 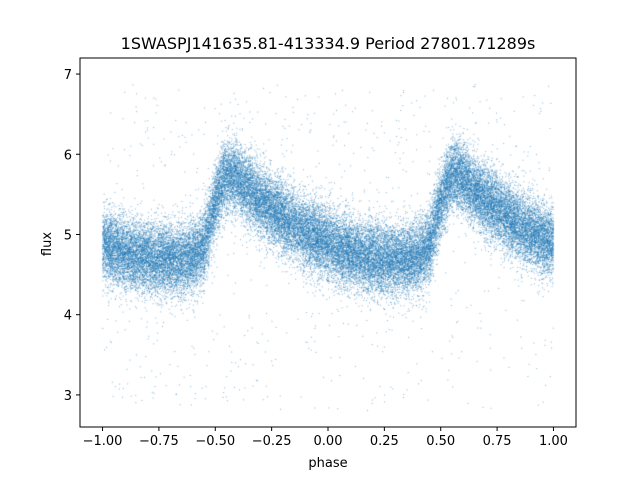 What do you see at coordinates (553, 441) in the screenshot?
I see `x-tick-label: 1.00` at bounding box center [553, 441].